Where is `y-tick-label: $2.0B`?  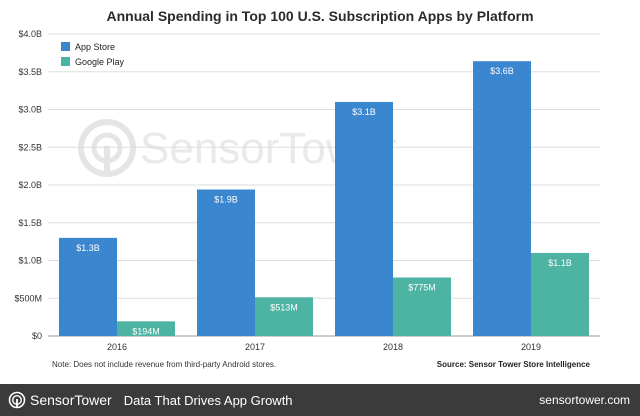 y-tick-label: $2.0B is located at coordinates (30, 185).